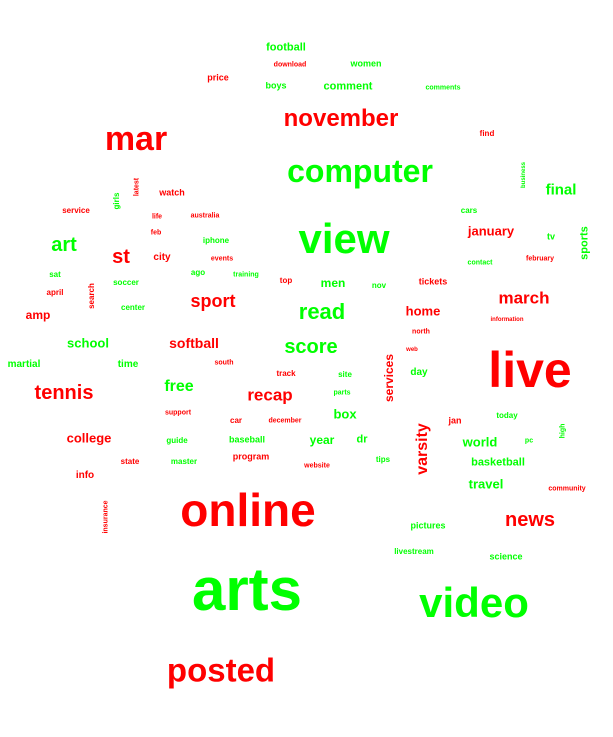 The height and width of the screenshot is (737, 613). What do you see at coordinates (443, 88) in the screenshot?
I see `word-comments: comments` at bounding box center [443, 88].